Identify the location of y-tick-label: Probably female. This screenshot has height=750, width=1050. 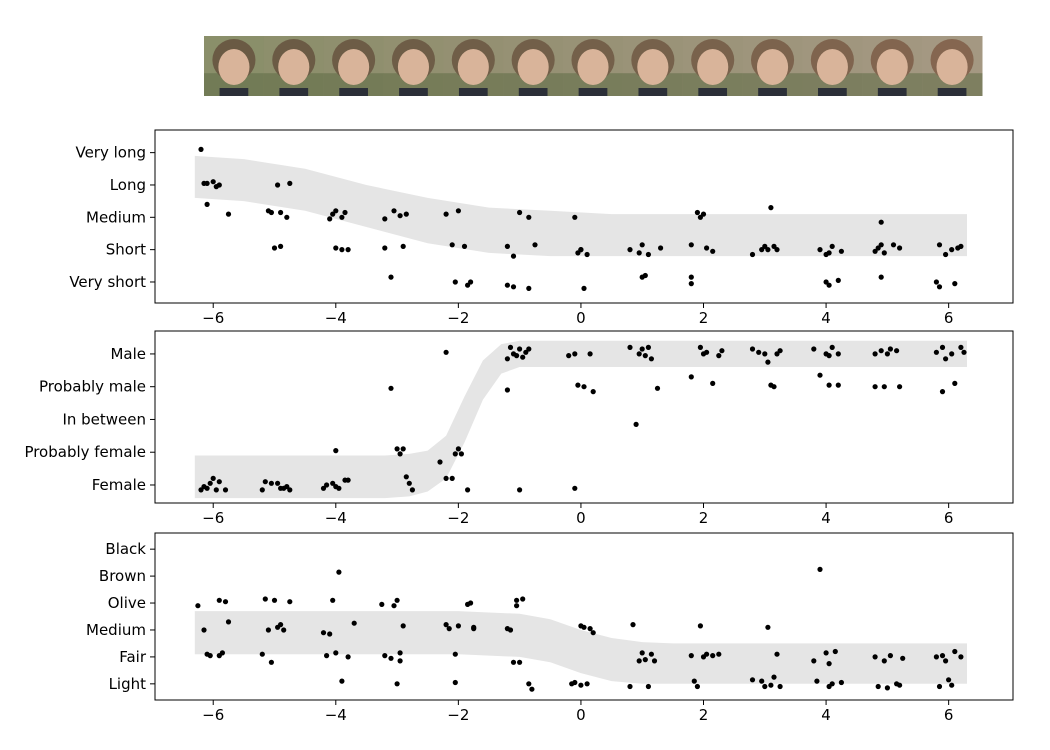
(85, 452).